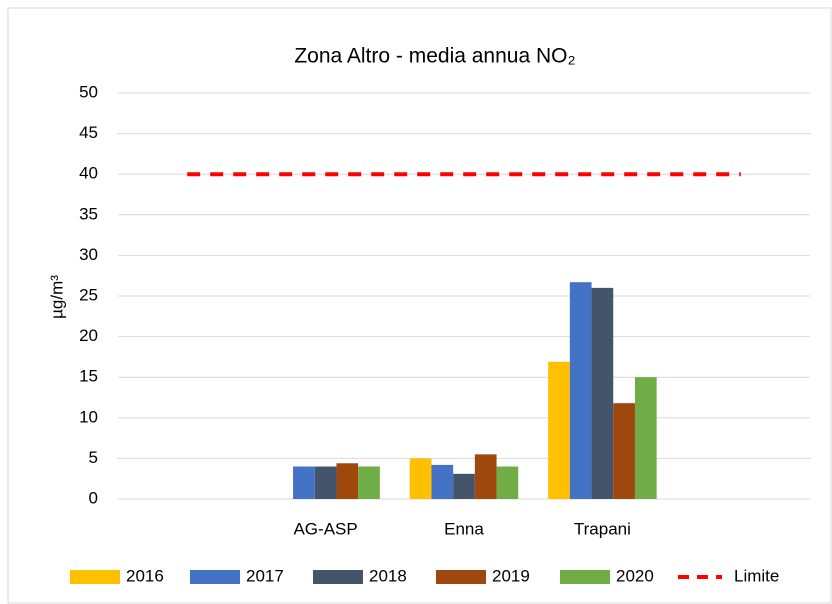  I want to click on y-tick-label: 45, so click(88, 132).